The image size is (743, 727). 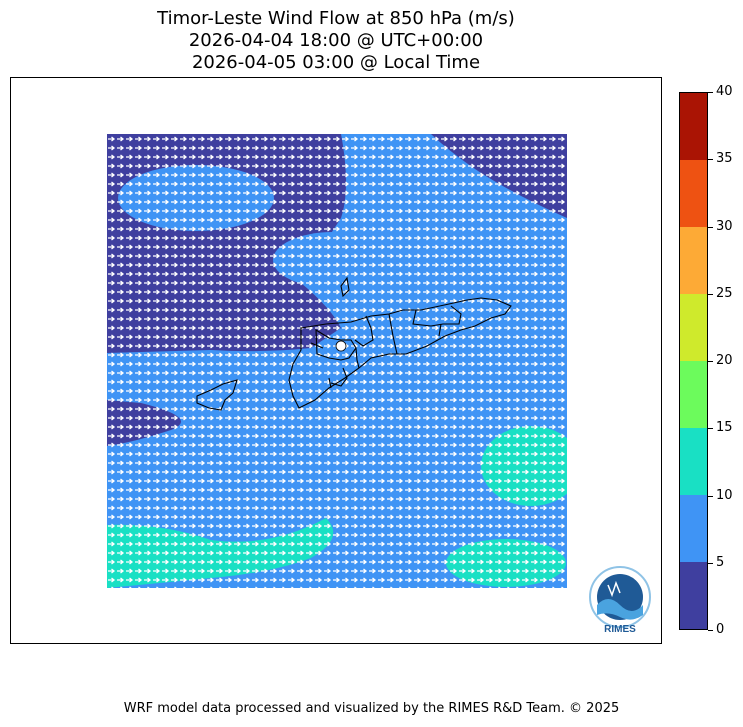 What do you see at coordinates (724, 159) in the screenshot?
I see `colorbar-tick-label: 35` at bounding box center [724, 159].